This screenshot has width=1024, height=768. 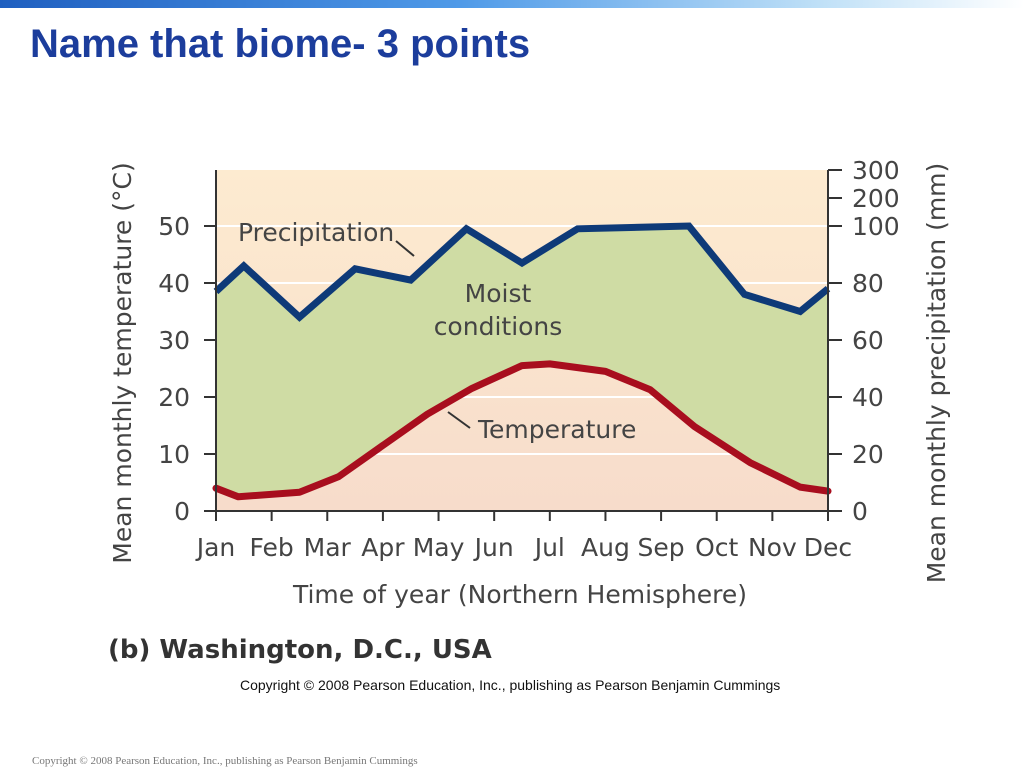 I want to click on x-tick-label: Jun, so click(x=493, y=547).